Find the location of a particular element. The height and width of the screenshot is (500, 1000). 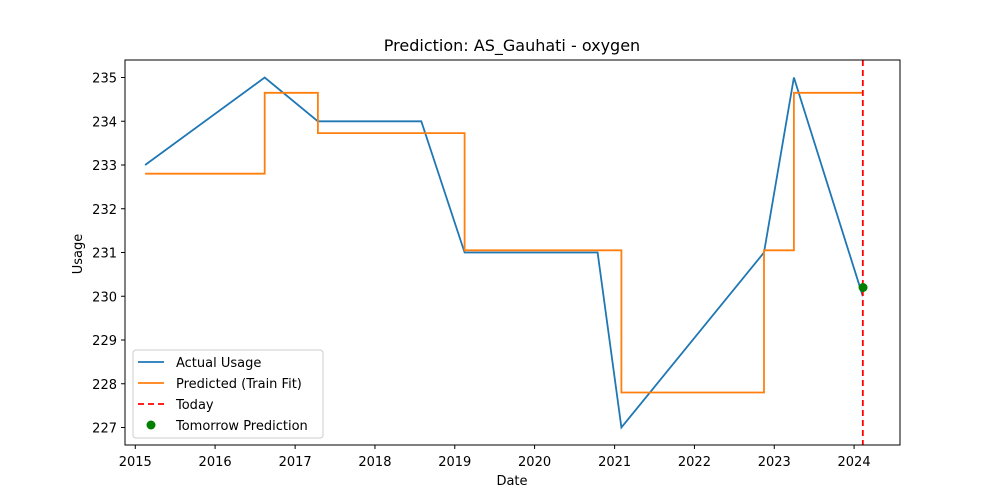

x-tick-label: 2019 is located at coordinates (454, 462).